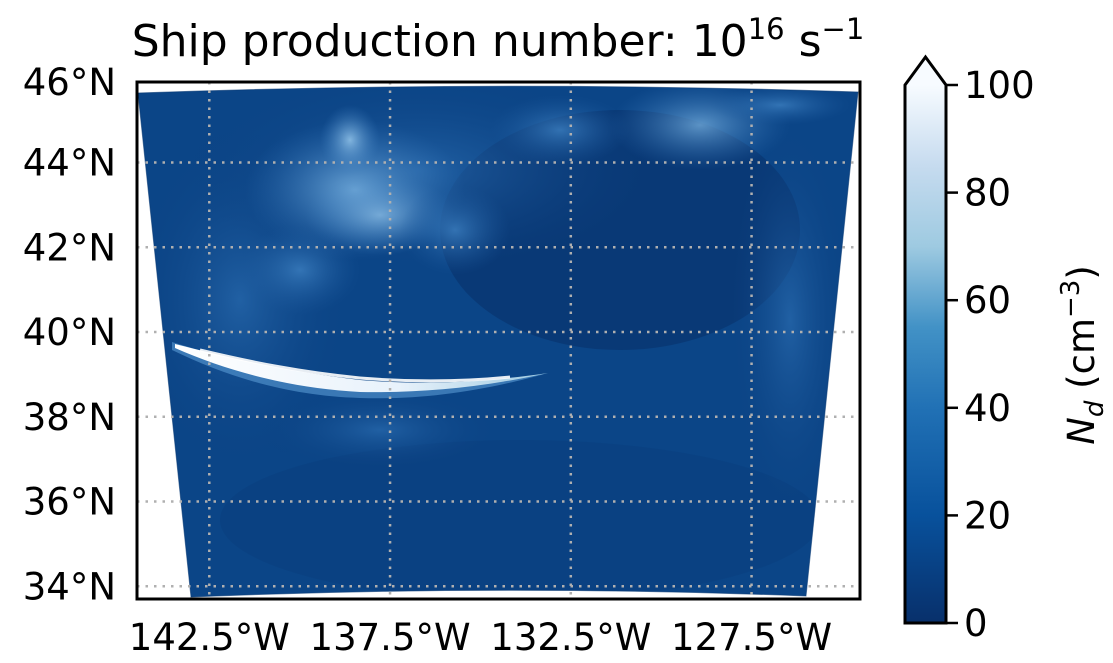 The height and width of the screenshot is (663, 1113). What do you see at coordinates (360, 370) in the screenshot?
I see `ship-track-plume` at bounding box center [360, 370].